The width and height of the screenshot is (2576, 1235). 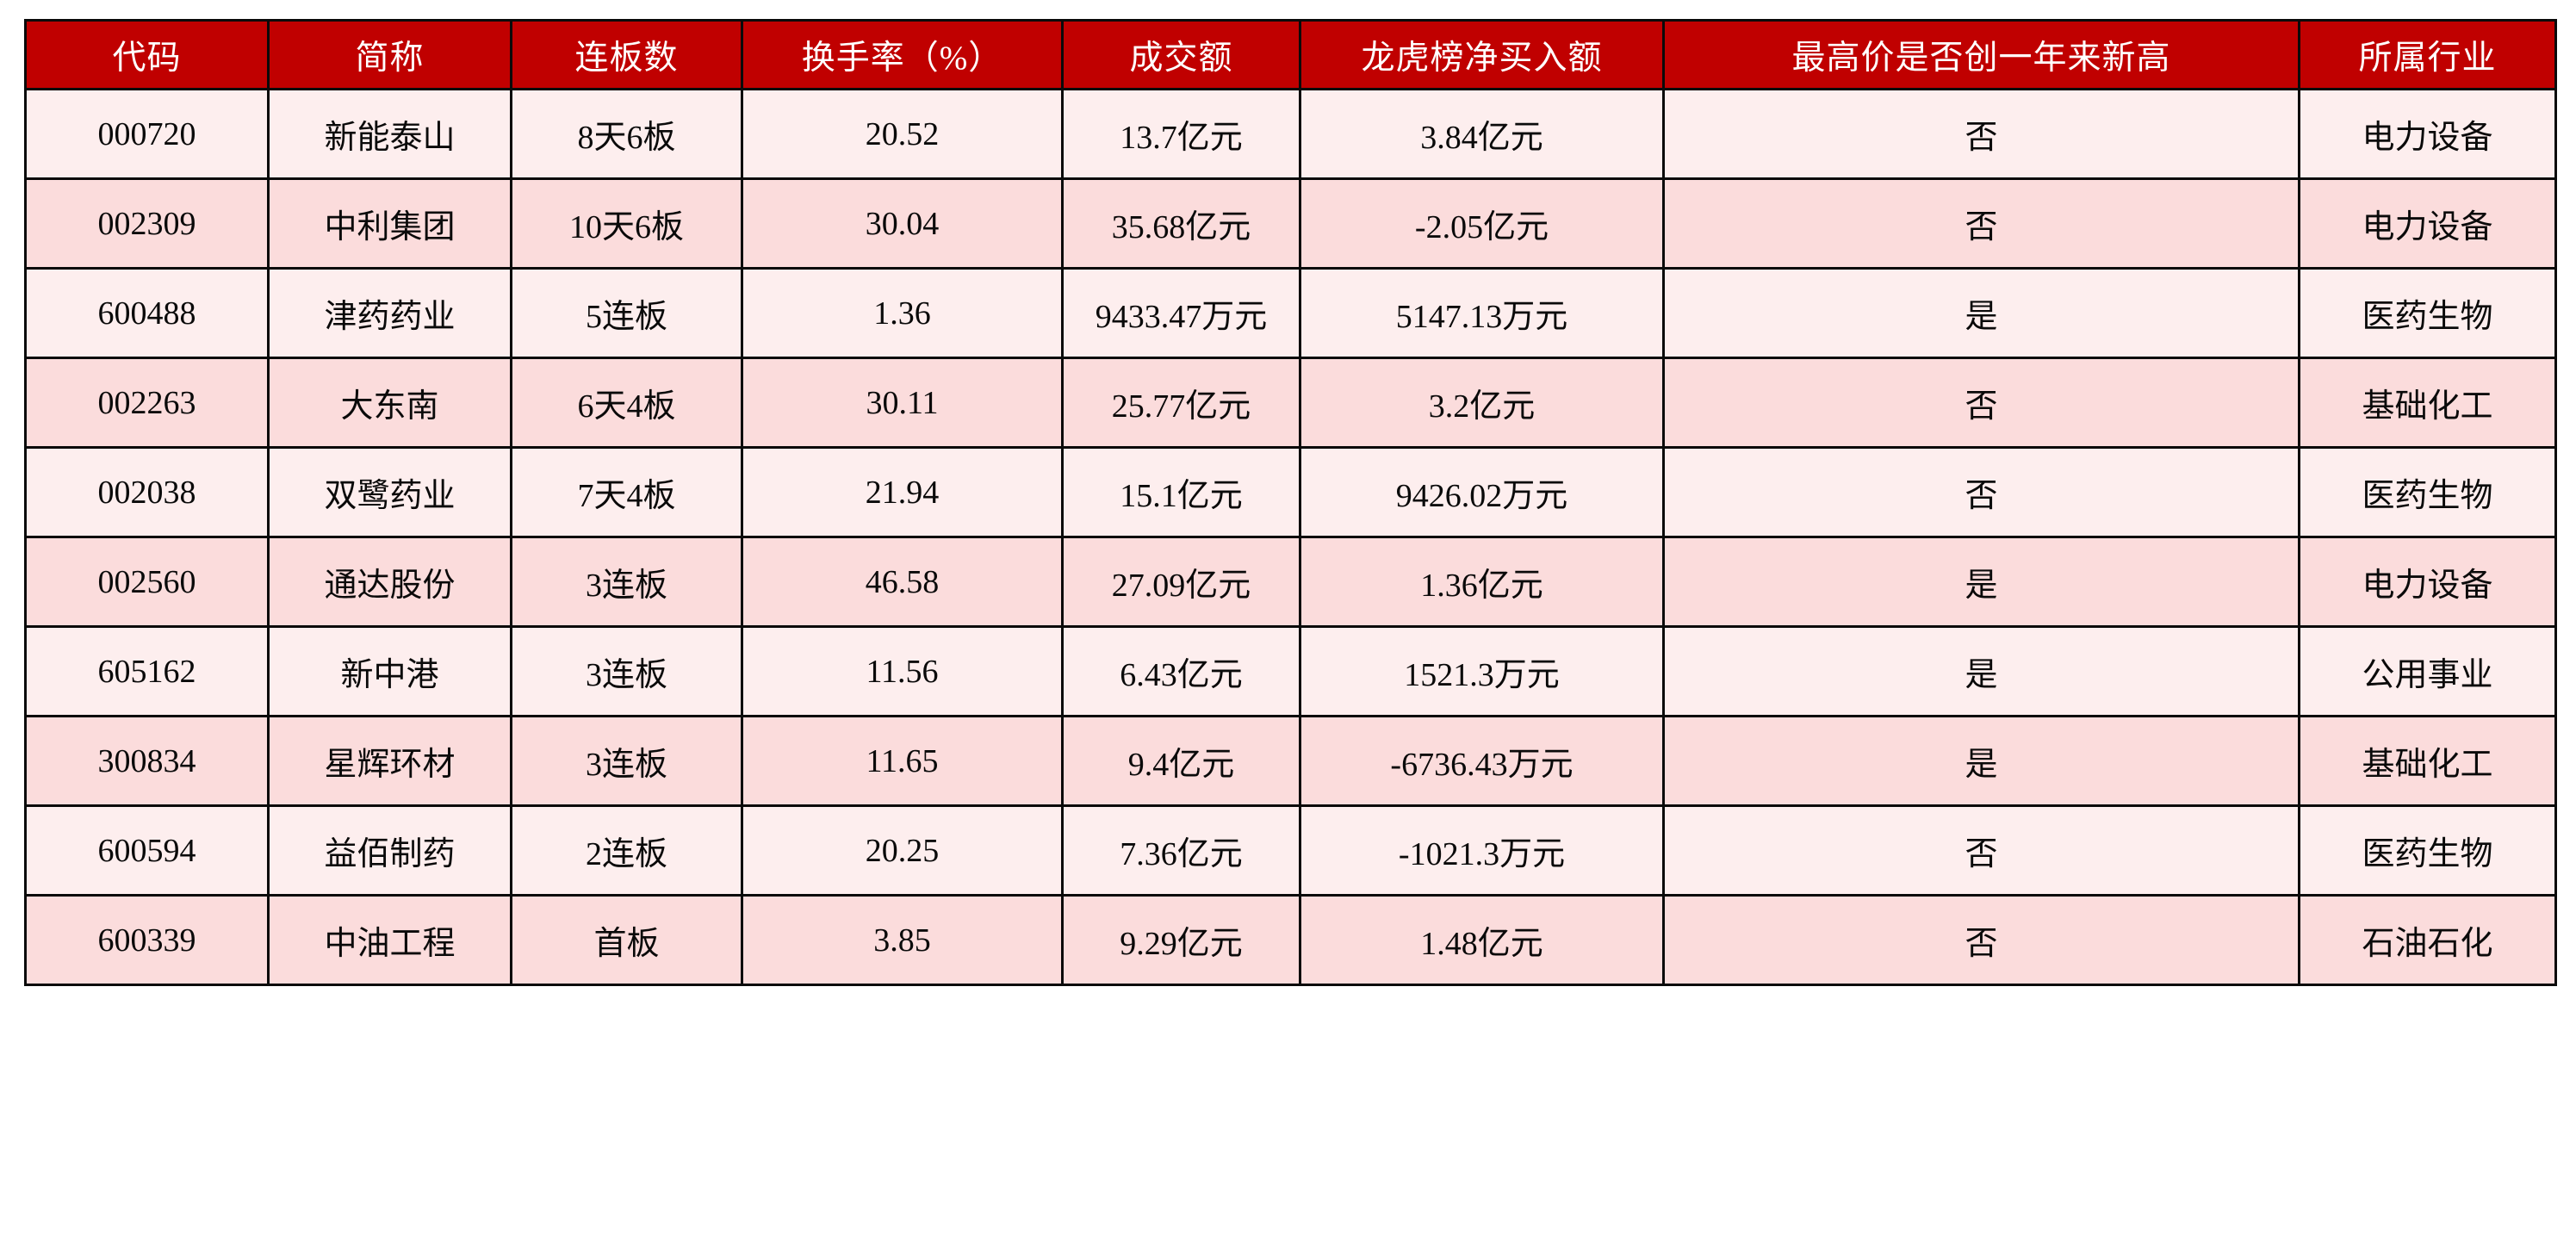 I want to click on cell-code: 600488, so click(x=147, y=313).